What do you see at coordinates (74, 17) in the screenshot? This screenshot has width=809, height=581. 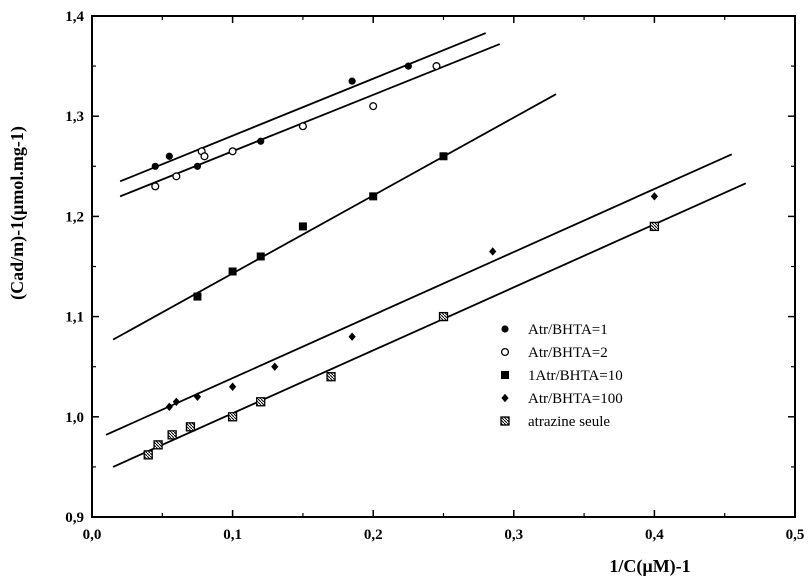 I see `y-tick-label: 1,4` at bounding box center [74, 17].